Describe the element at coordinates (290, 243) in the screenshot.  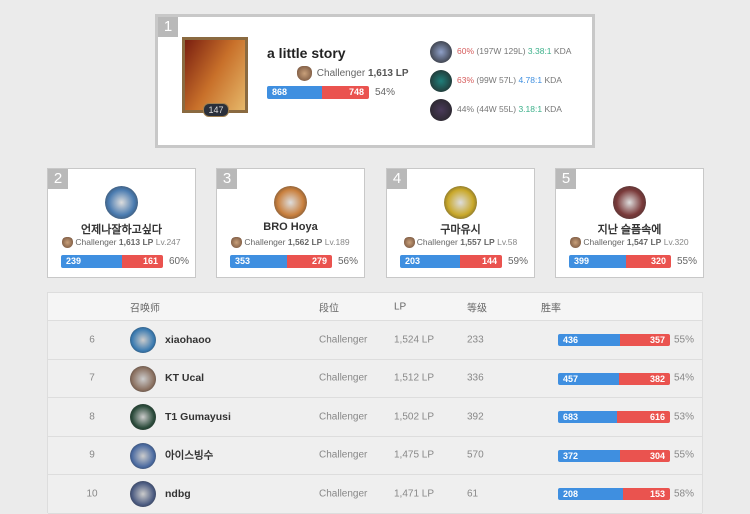
I see `tier-info: Challenger 1,562 LP Lv.189` at that location.